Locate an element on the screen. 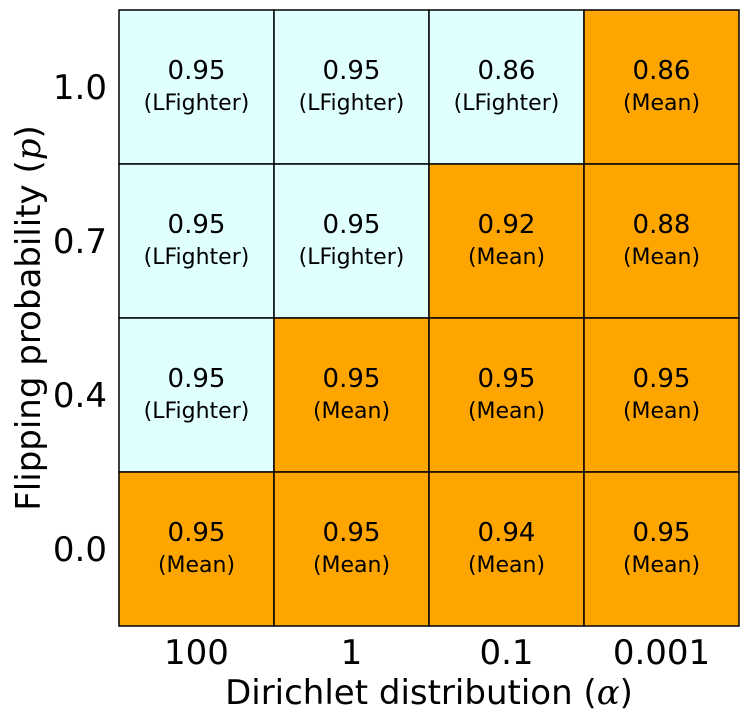  x-tick-label: 0.001 is located at coordinates (661, 653).